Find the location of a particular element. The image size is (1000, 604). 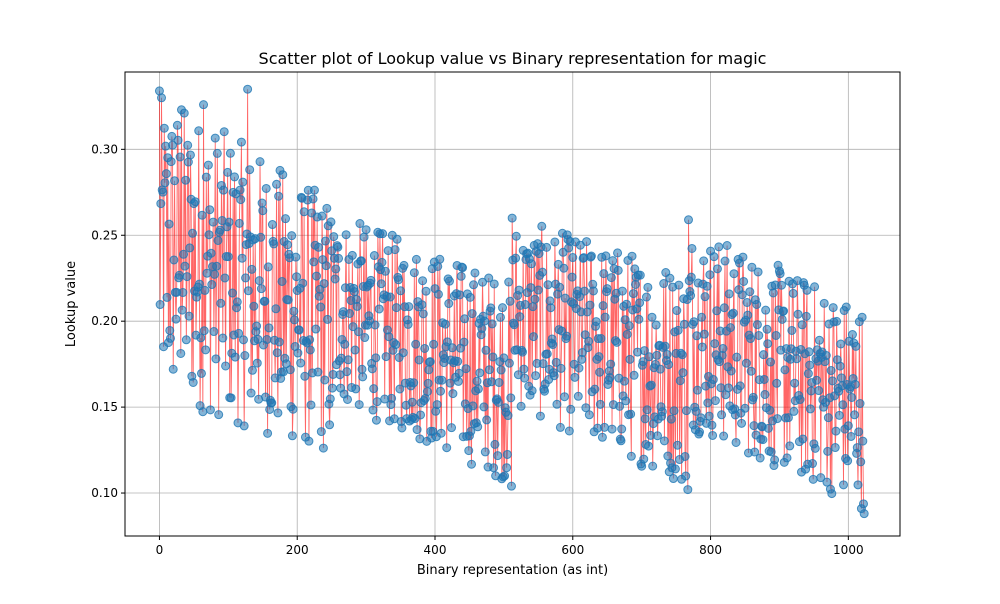

y-tick-label: 0.25 is located at coordinates (104, 235).